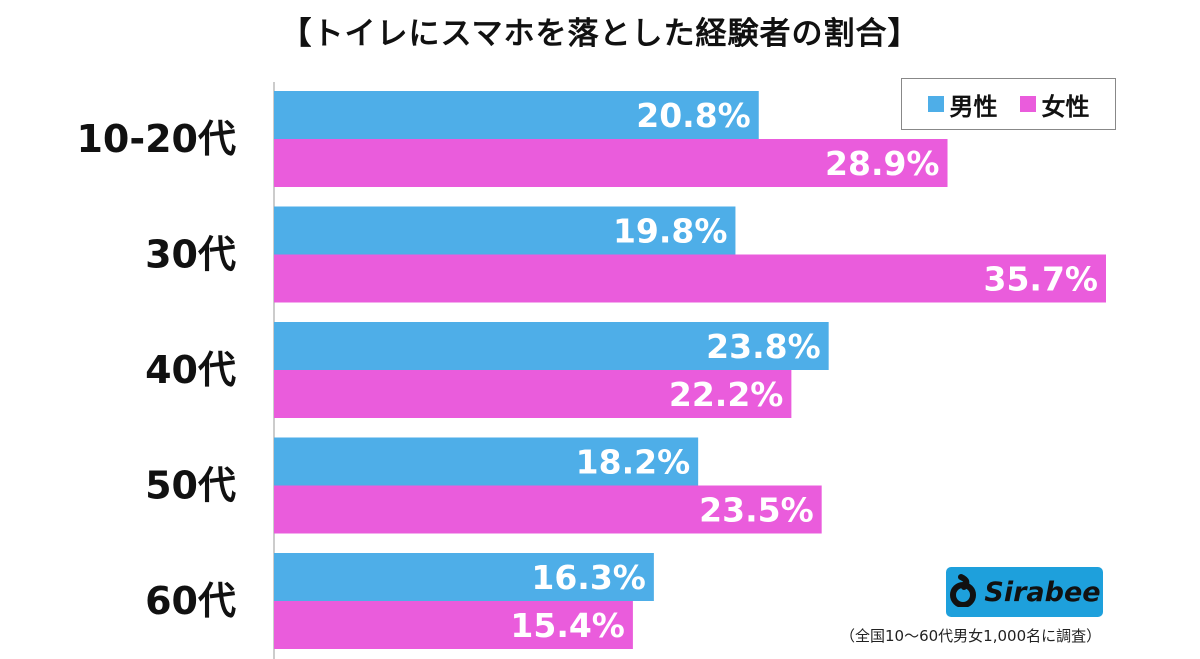 The width and height of the screenshot is (1200, 659). What do you see at coordinates (1041, 279) in the screenshot?
I see `data-label: 35.7%` at bounding box center [1041, 279].